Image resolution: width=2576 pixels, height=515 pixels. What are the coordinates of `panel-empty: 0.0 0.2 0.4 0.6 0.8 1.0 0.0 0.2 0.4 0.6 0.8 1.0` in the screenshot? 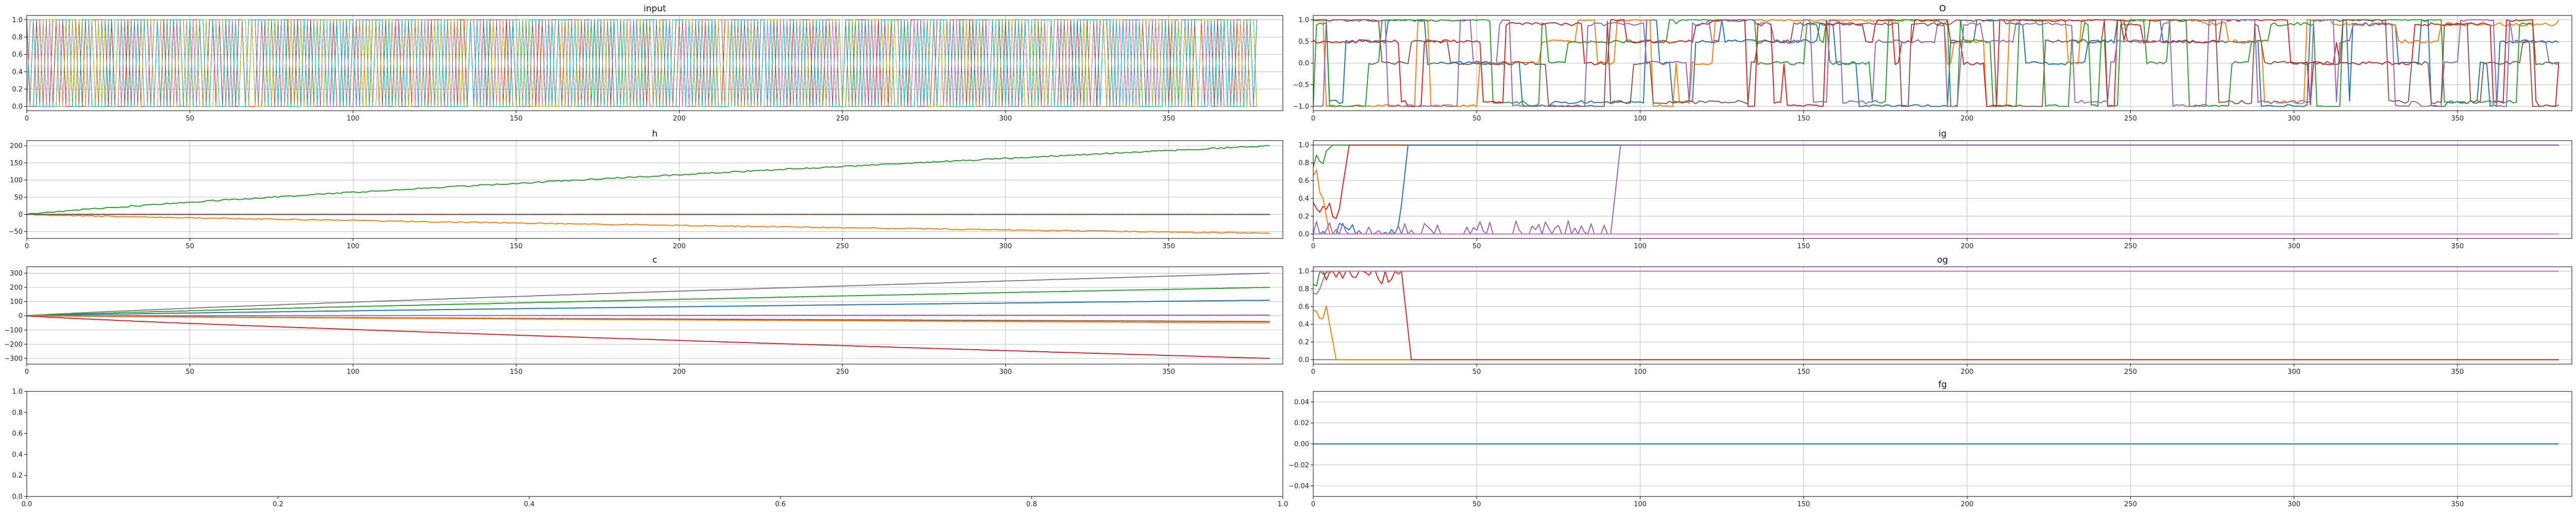 It's located at (650, 449).